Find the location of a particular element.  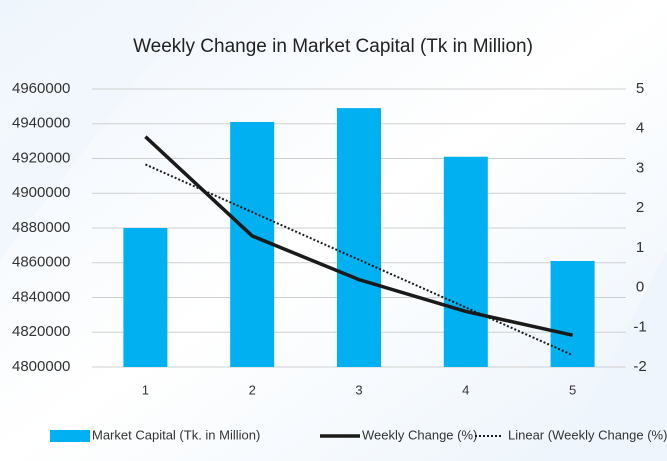

y-tick-label: 4840000 is located at coordinates (41, 296).